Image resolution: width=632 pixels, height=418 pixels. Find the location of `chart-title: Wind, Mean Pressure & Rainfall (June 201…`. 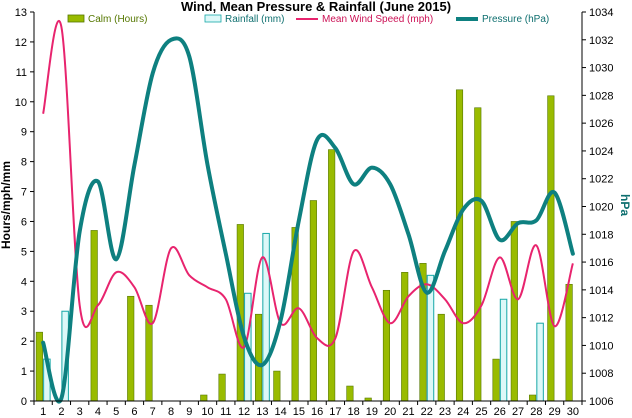

chart-title: Wind, Mean Pressure & Rainfall (June 201… is located at coordinates (316, 7).